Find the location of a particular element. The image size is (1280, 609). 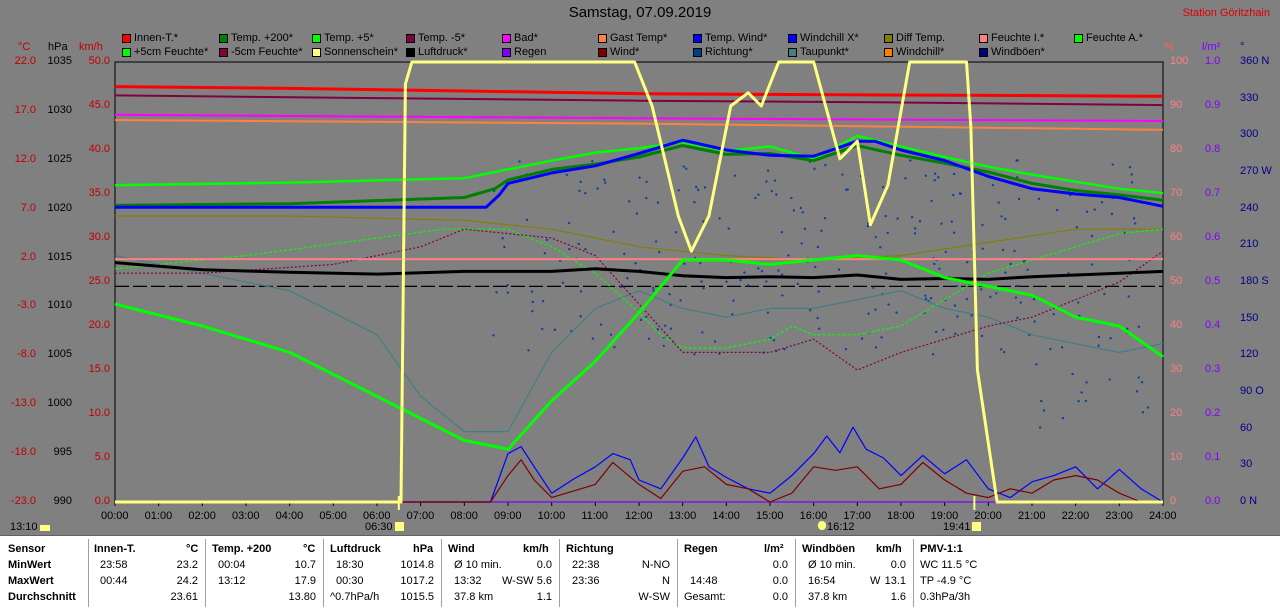

lm2-tick-label: 0.7 is located at coordinates (1213, 193).